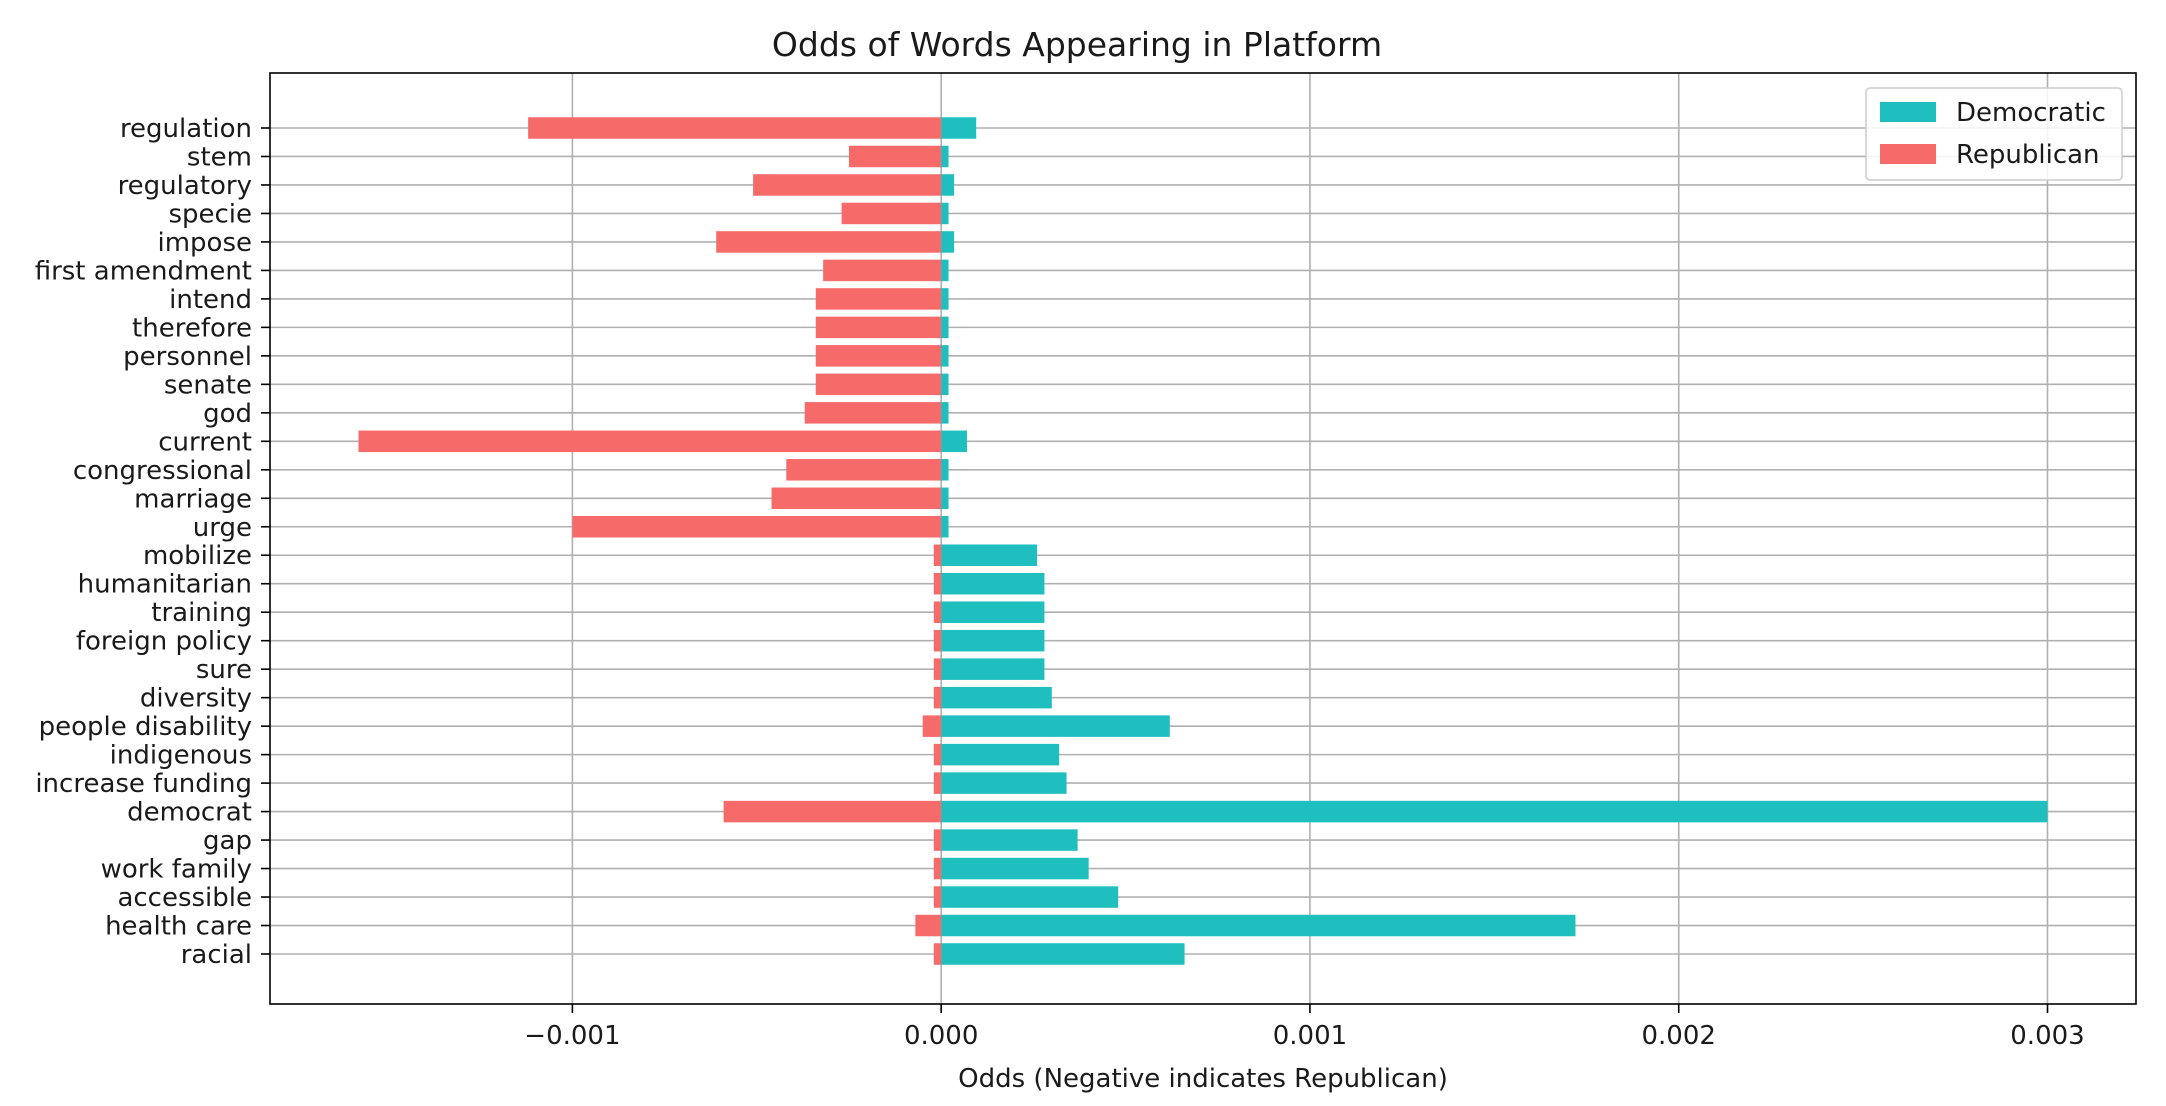 Image resolution: width=2166 pixels, height=1106 pixels. What do you see at coordinates (945, 356) in the screenshot?
I see `bar-democratic-personnel` at bounding box center [945, 356].